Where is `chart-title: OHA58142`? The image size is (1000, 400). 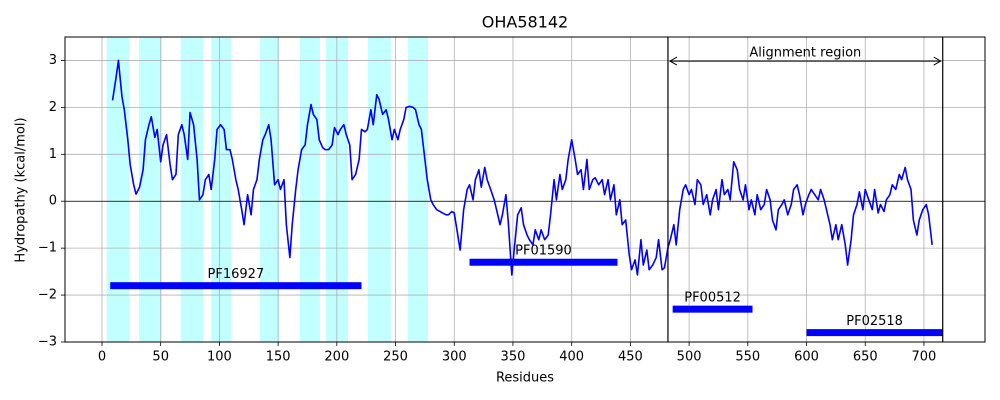
chart-title: OHA58142 is located at coordinates (525, 22).